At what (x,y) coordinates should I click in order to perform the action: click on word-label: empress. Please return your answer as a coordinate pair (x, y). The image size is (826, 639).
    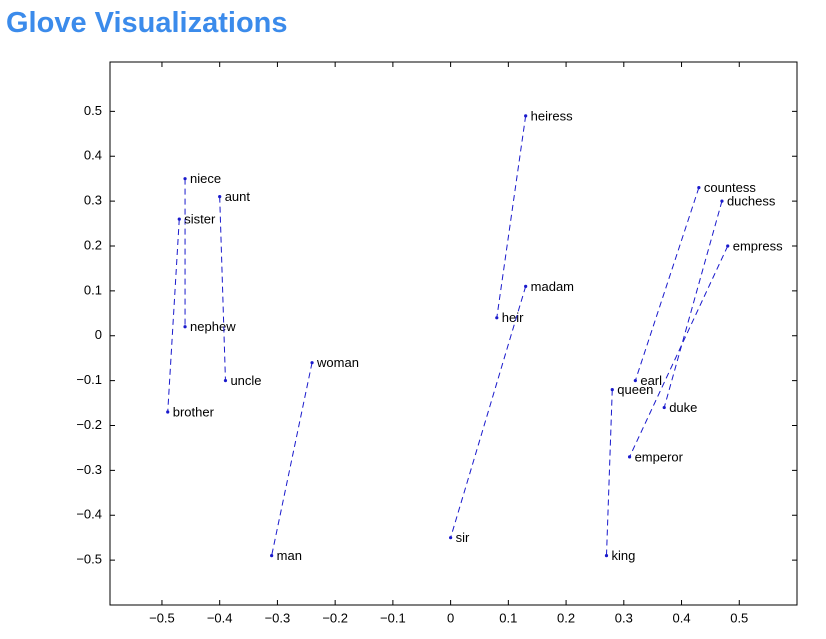
    Looking at the image, I should click on (758, 245).